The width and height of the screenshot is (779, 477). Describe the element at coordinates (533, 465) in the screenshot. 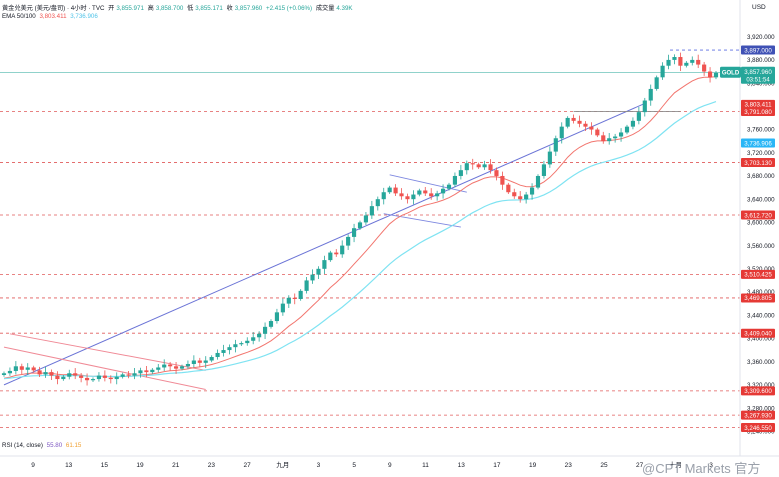

I see `time-tick-label: 19` at that location.